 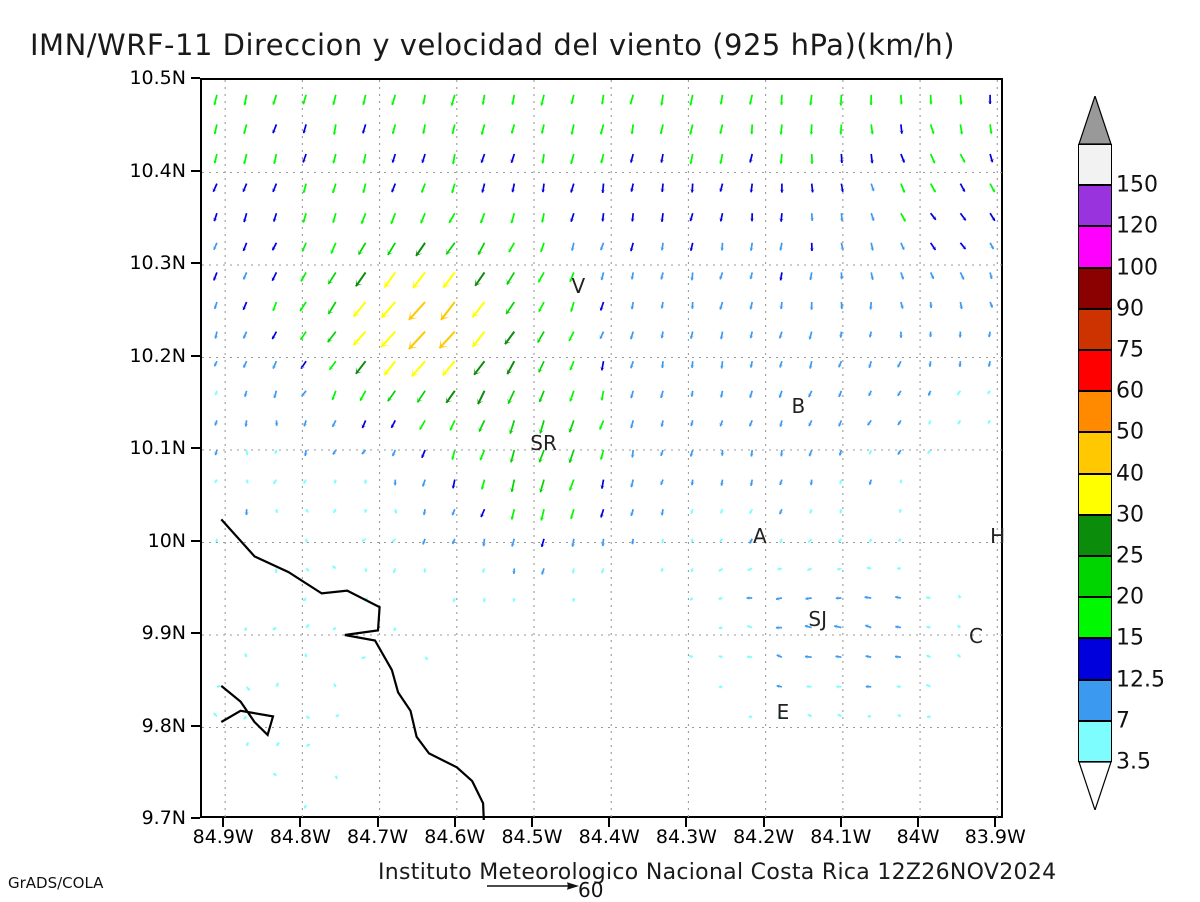 What do you see at coordinates (609, 837) in the screenshot?
I see `x-axis-tick-label: 84.4W` at bounding box center [609, 837].